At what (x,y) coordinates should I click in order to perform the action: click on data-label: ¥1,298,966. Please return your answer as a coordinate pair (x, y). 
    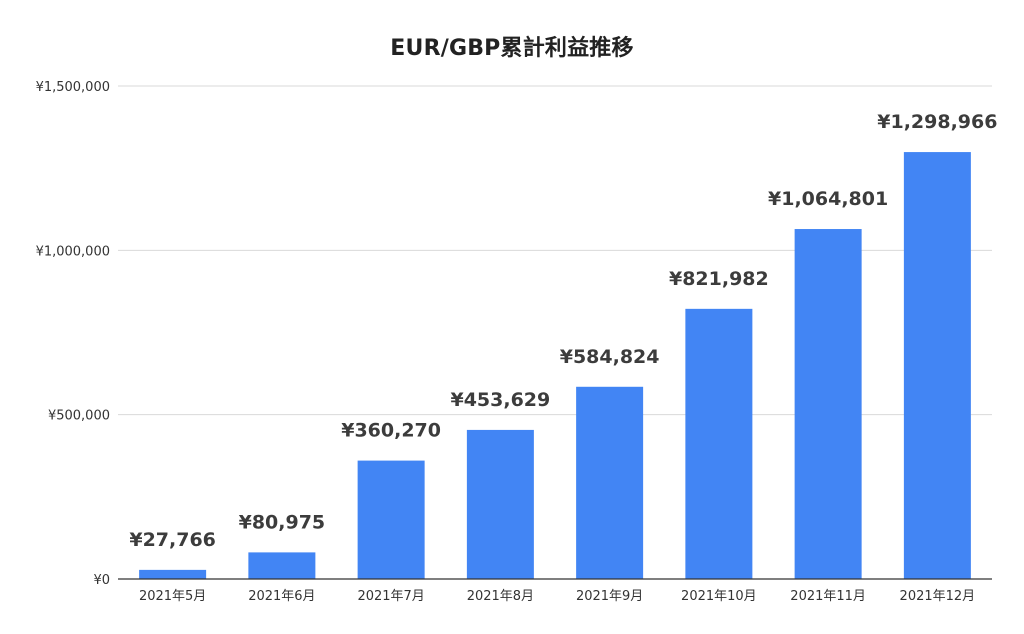
    Looking at the image, I should click on (937, 122).